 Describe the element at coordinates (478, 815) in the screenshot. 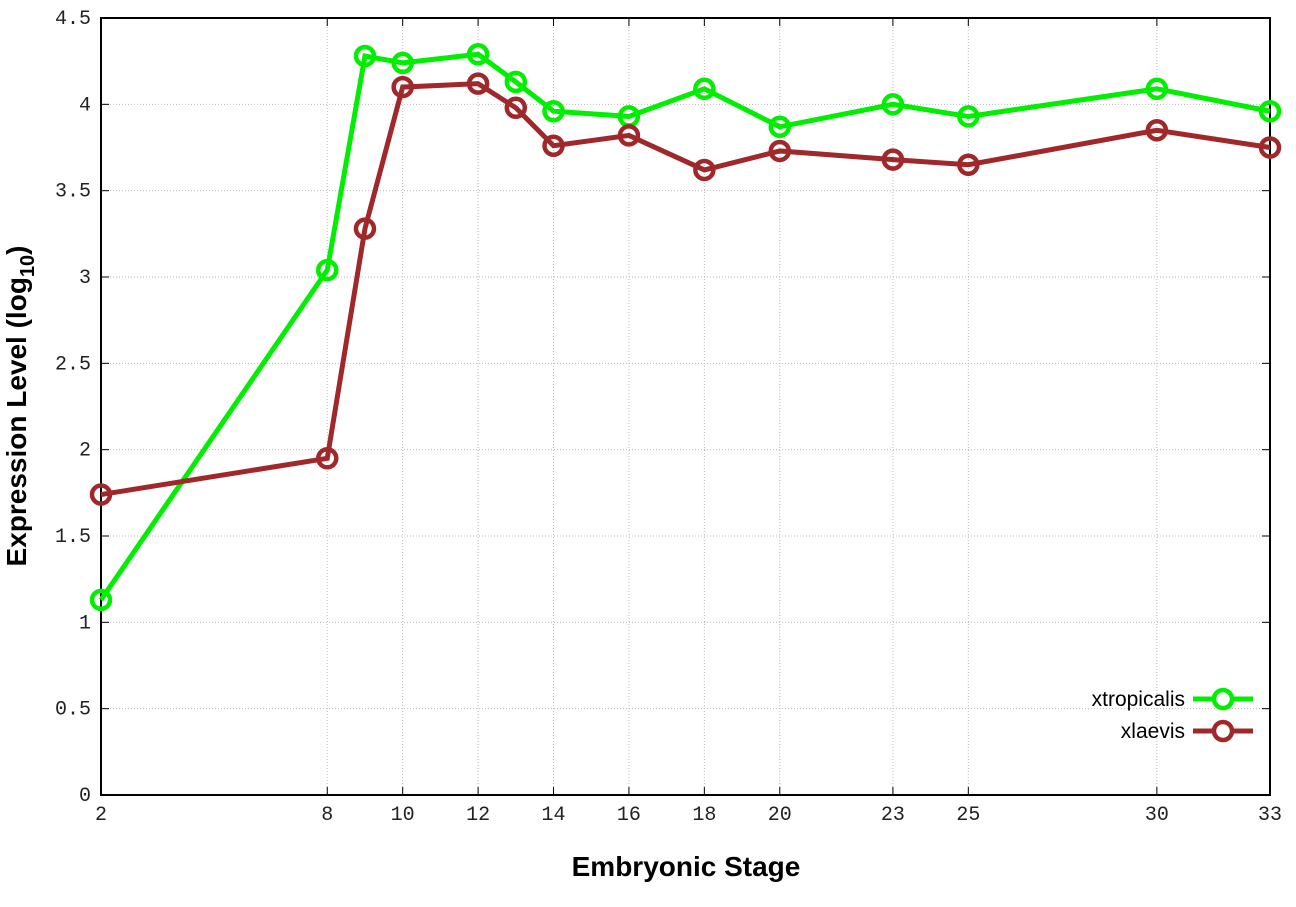

I see `x-tick-label: 12` at that location.